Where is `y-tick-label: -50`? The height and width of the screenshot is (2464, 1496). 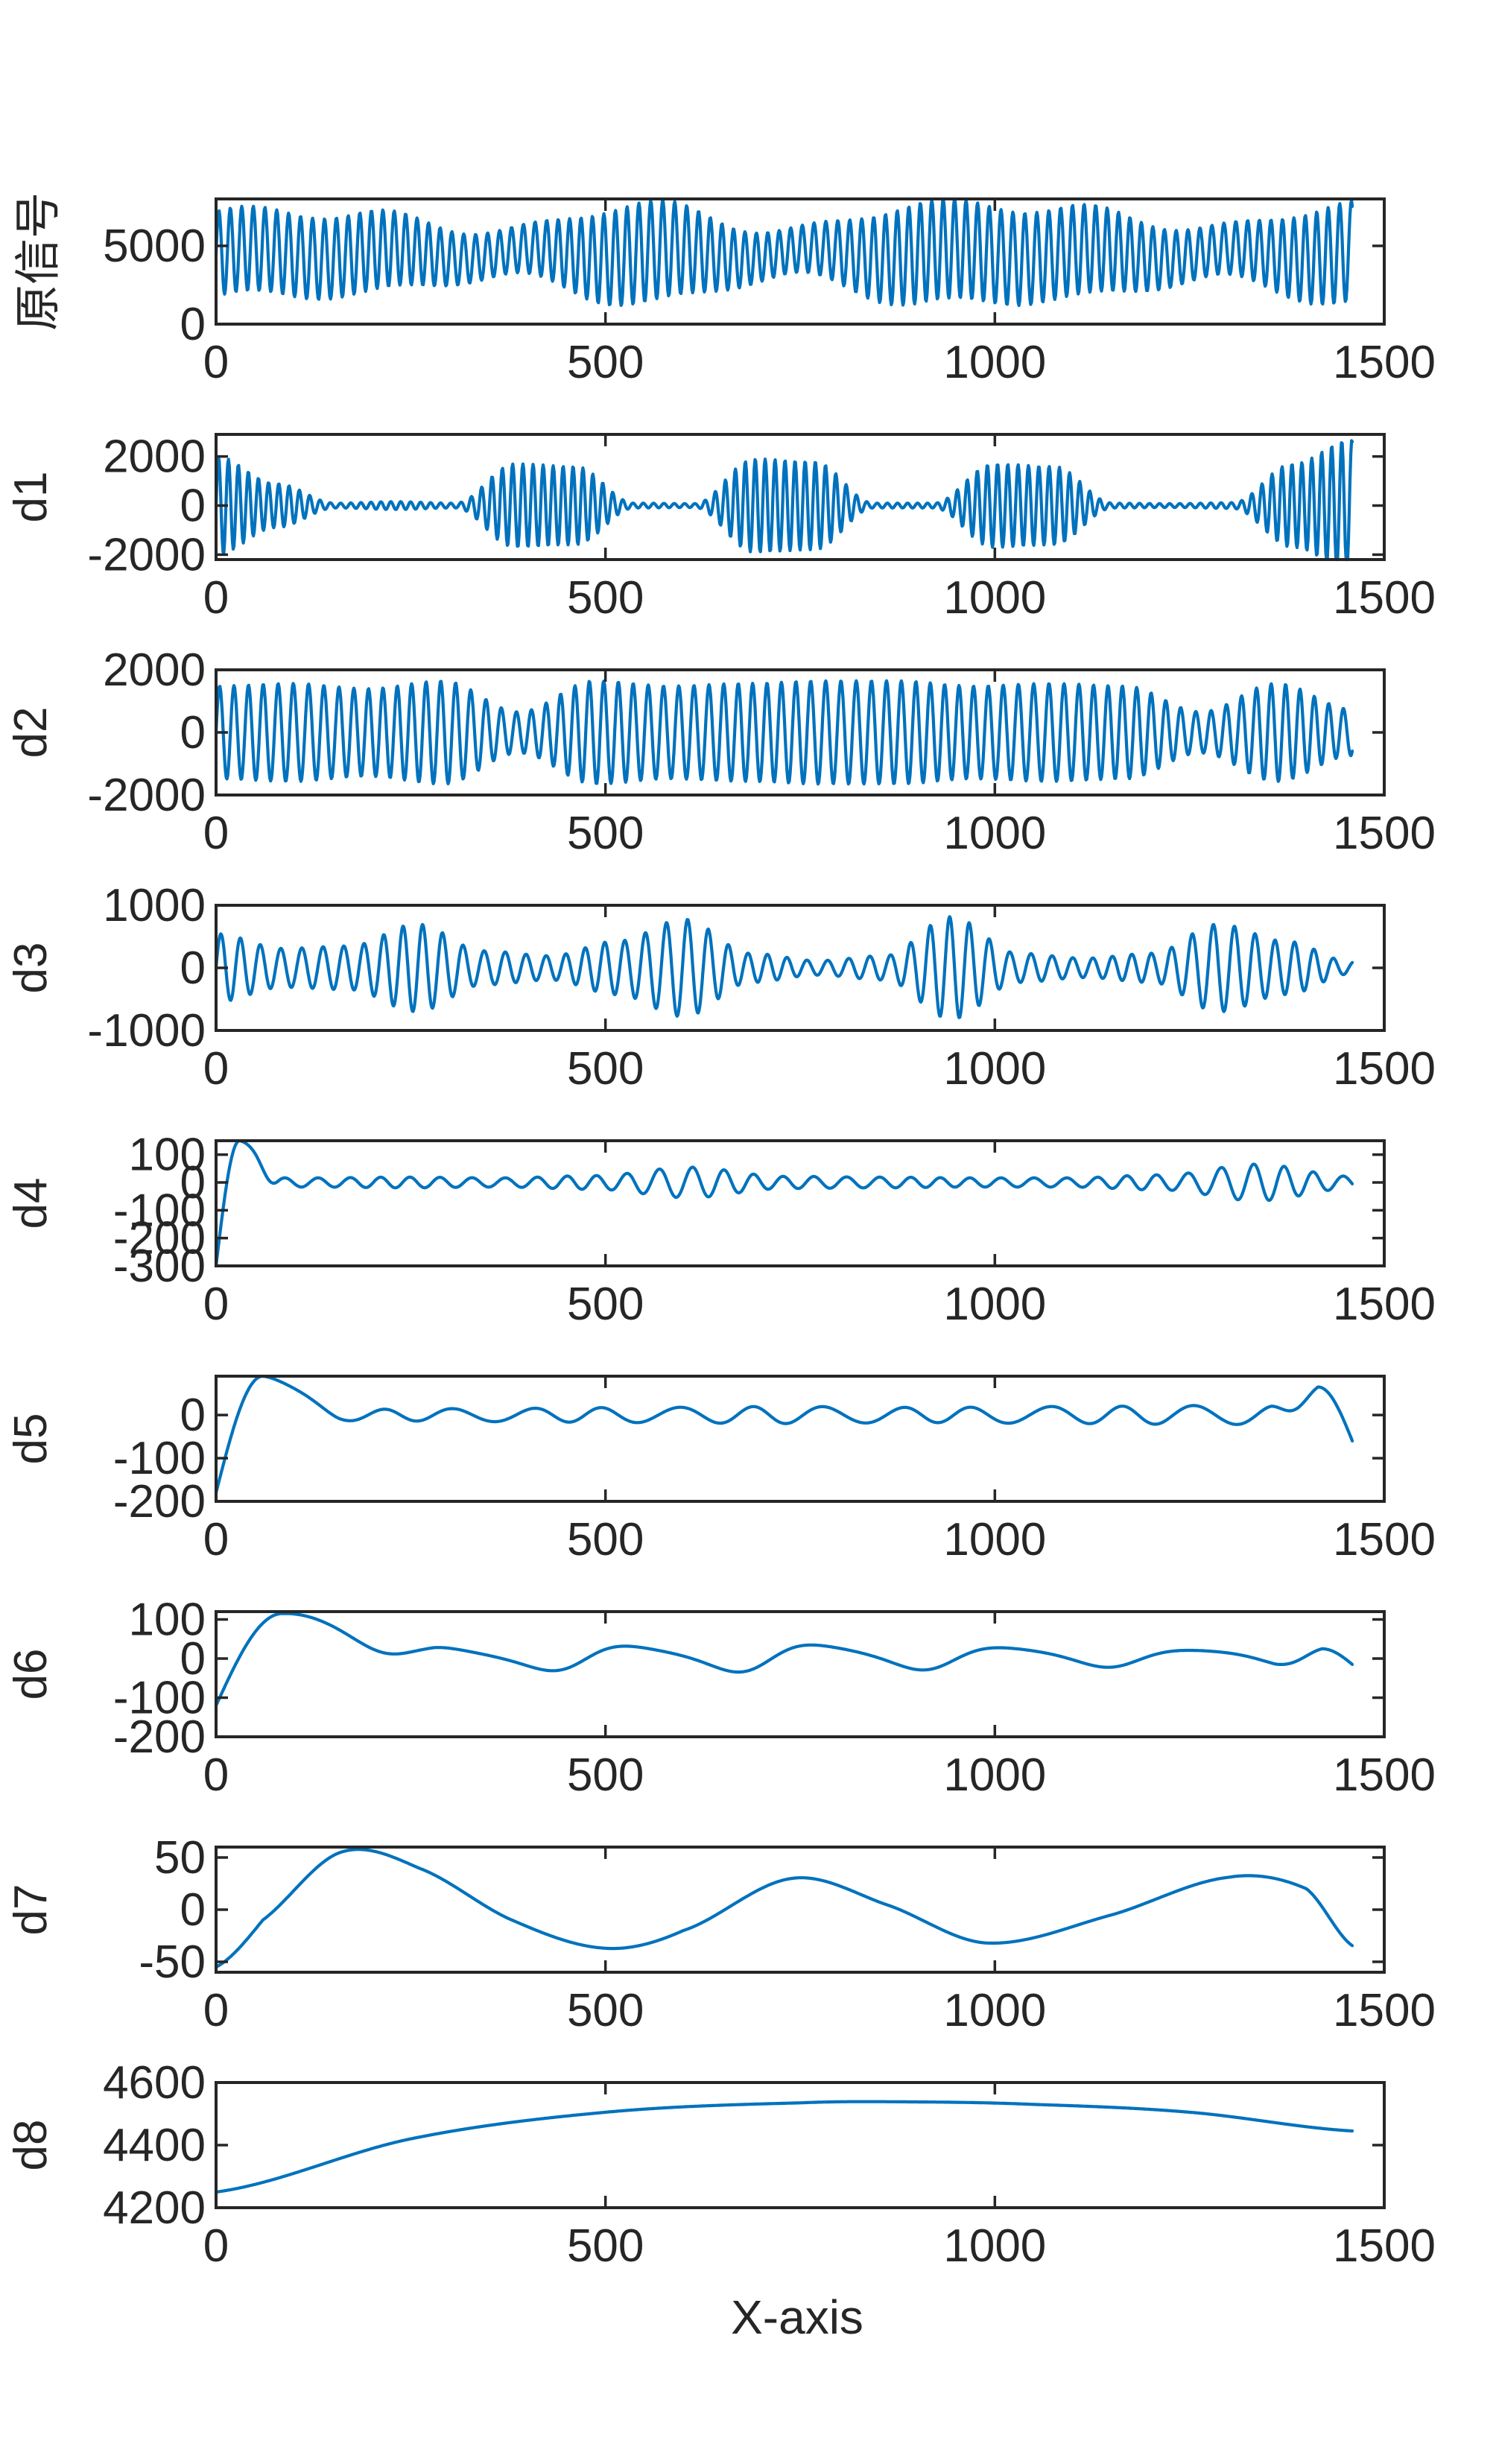
y-tick-label: -50 is located at coordinates (172, 1962).